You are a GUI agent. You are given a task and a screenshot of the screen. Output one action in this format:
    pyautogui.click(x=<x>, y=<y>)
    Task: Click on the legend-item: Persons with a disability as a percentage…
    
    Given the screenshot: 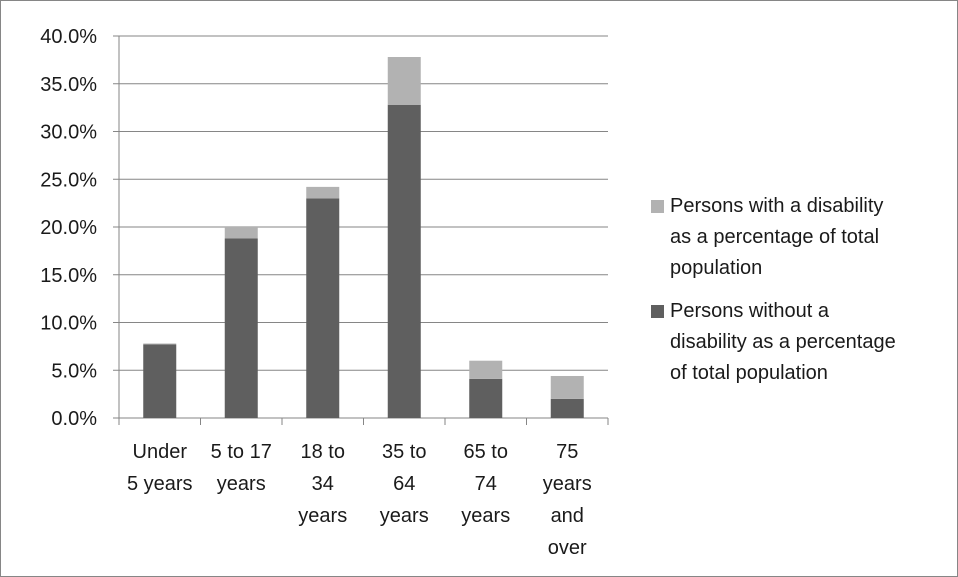 What is the action you would take?
    pyautogui.click(x=801, y=237)
    